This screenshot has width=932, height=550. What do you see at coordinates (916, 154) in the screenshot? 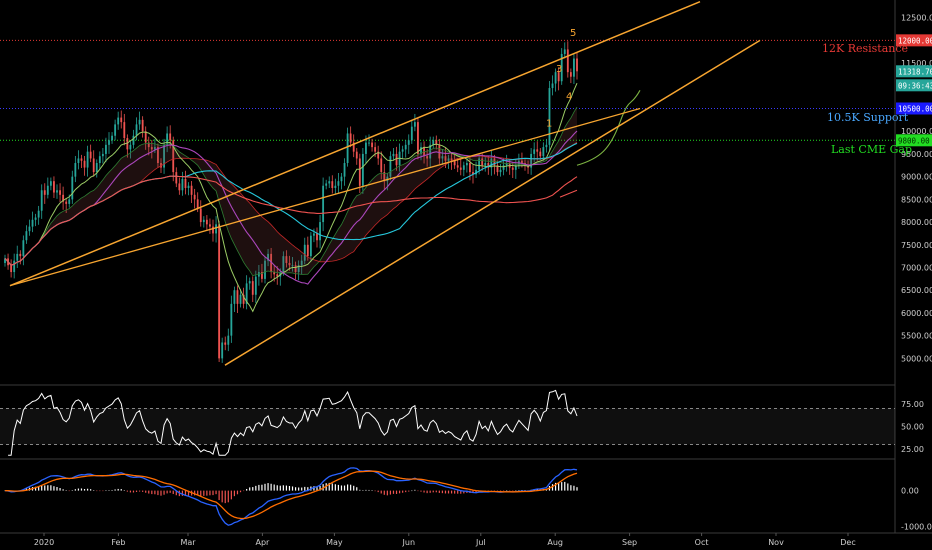
I see `y-tick-label: 9500.00` at bounding box center [916, 154].